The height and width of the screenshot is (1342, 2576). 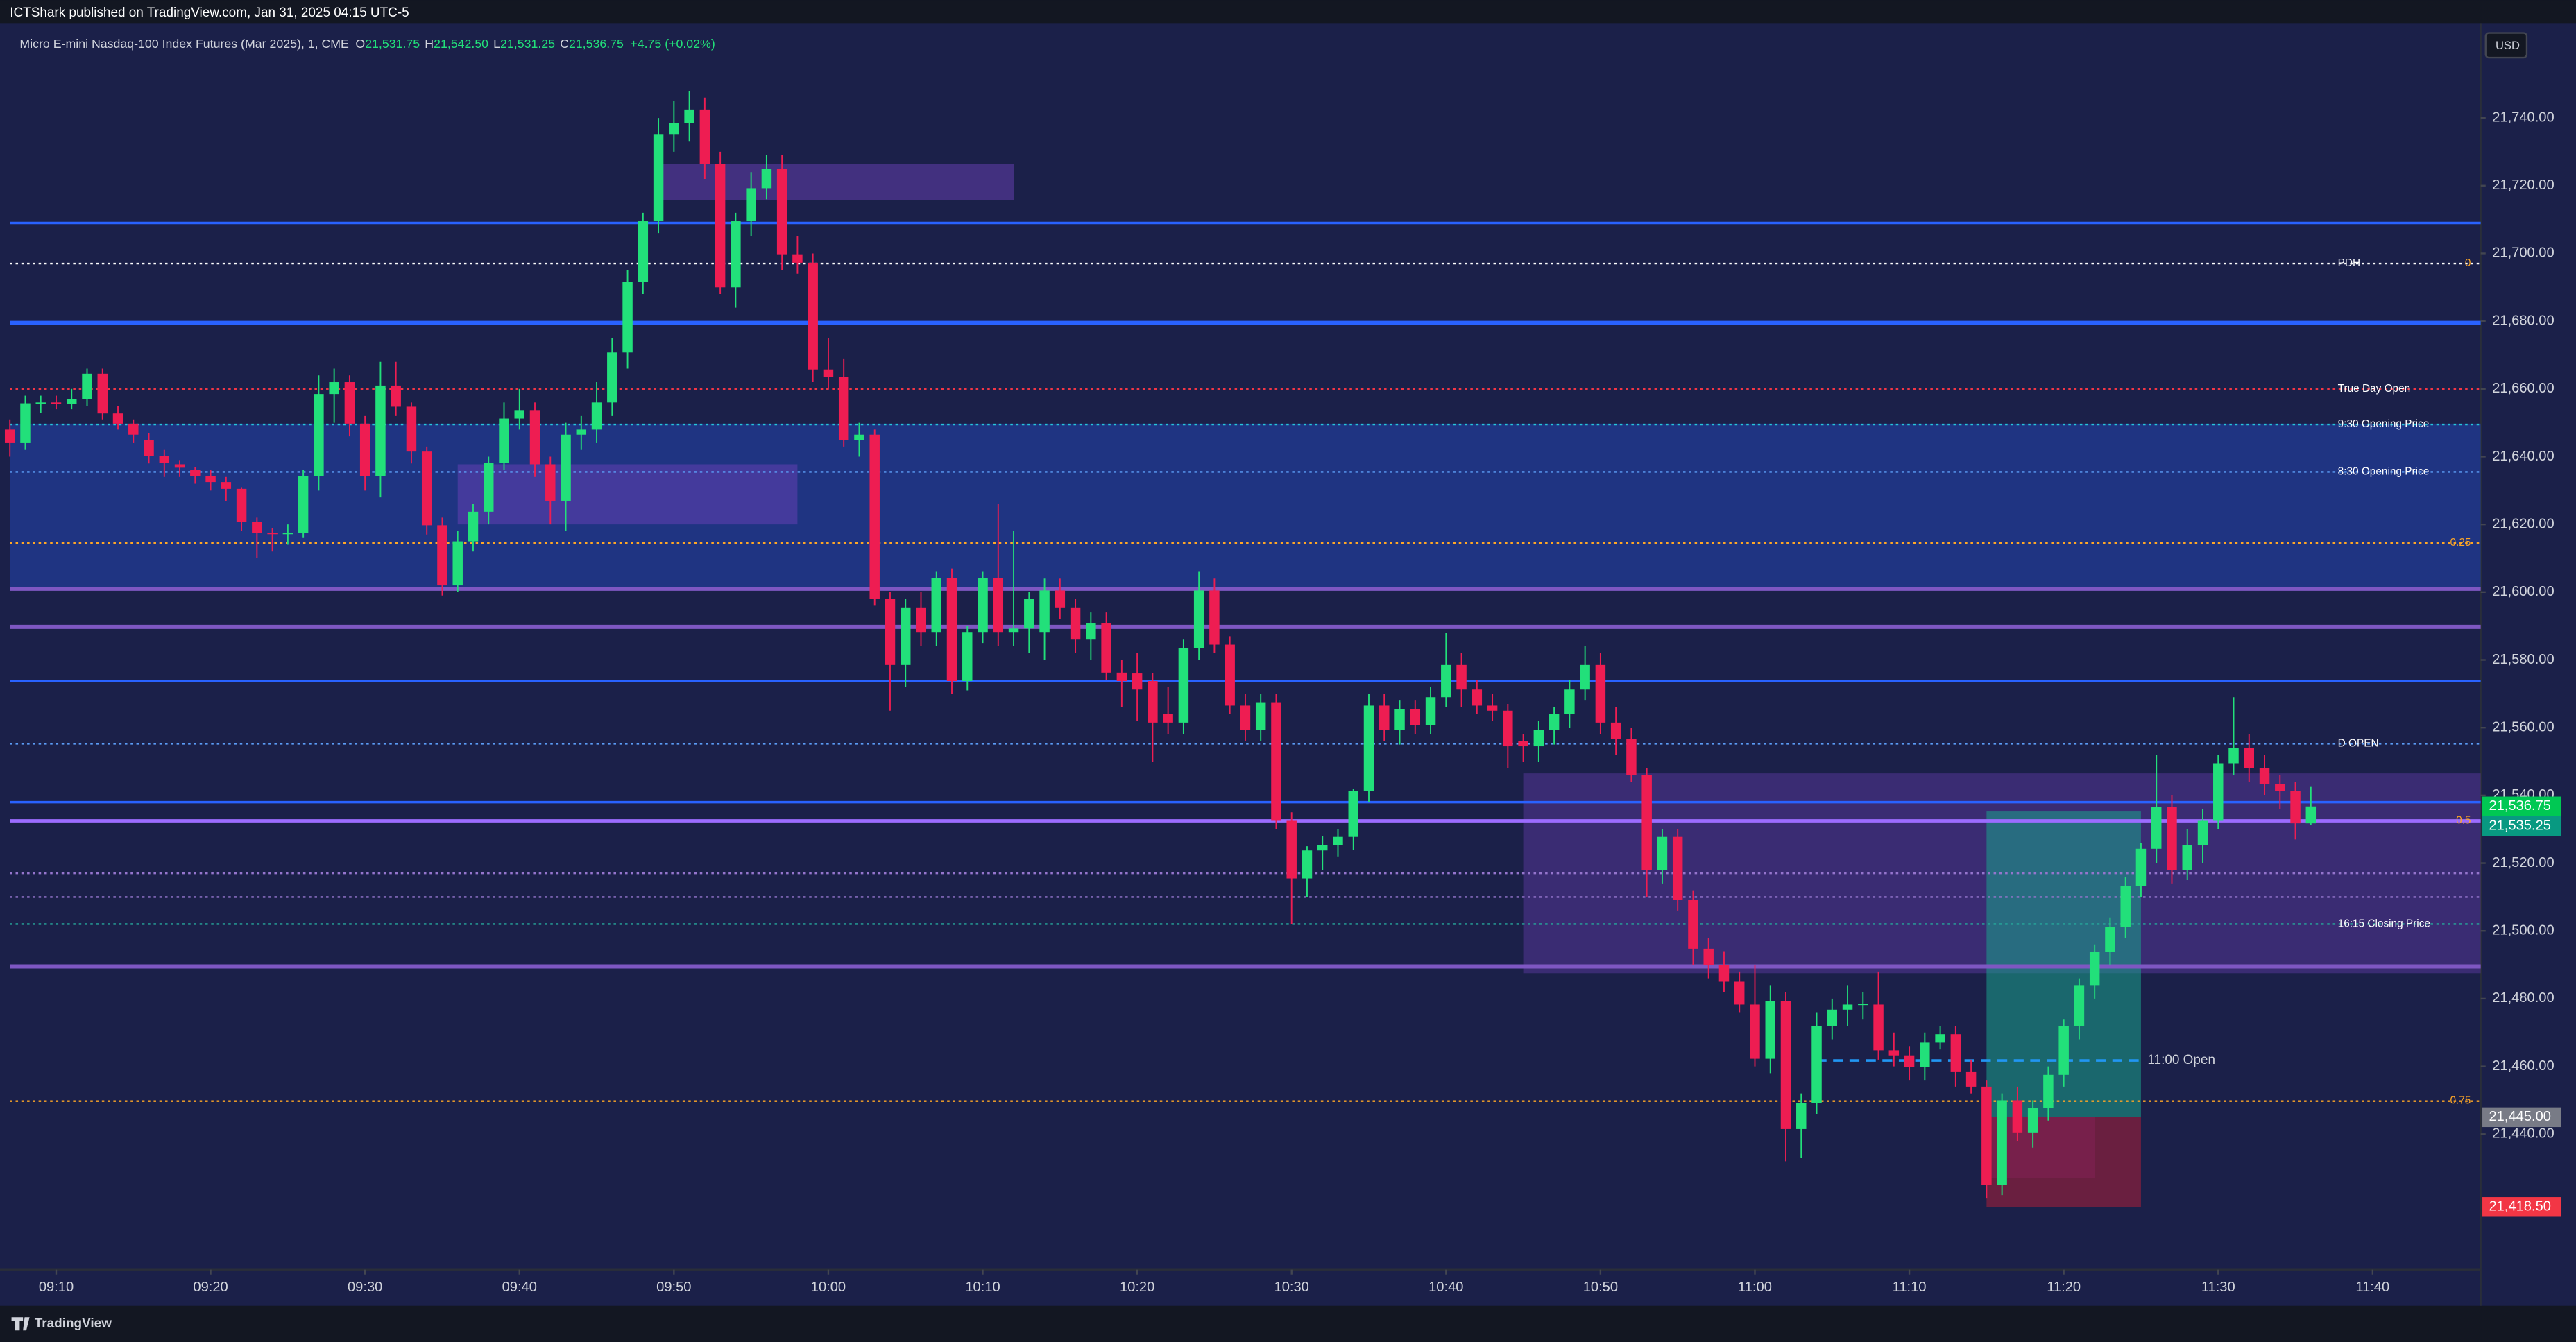 What do you see at coordinates (20, 1324) in the screenshot?
I see `brand-logo` at bounding box center [20, 1324].